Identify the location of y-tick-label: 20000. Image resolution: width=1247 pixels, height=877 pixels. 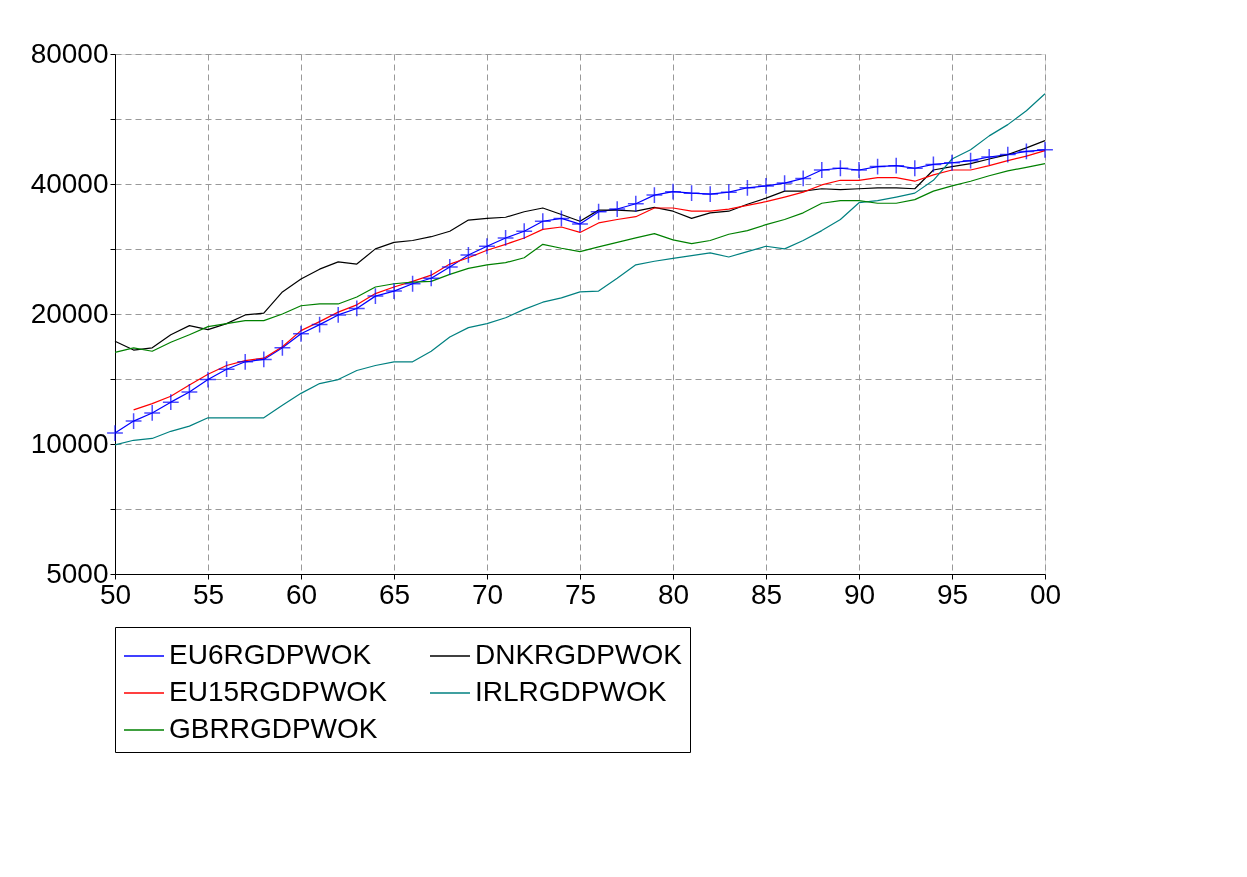
(69, 313).